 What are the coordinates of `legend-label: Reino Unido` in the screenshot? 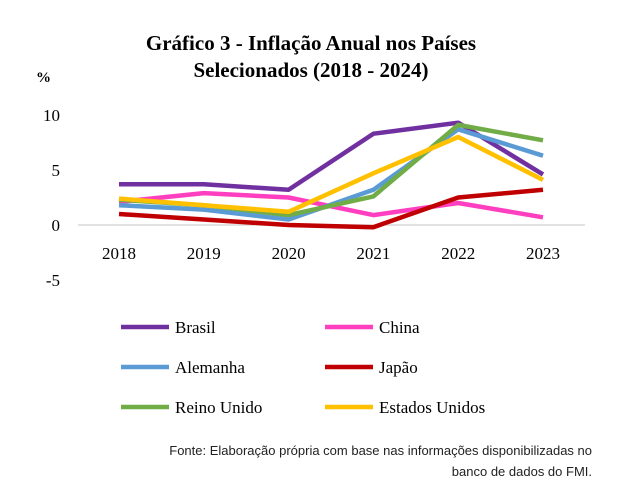 It's located at (218, 407).